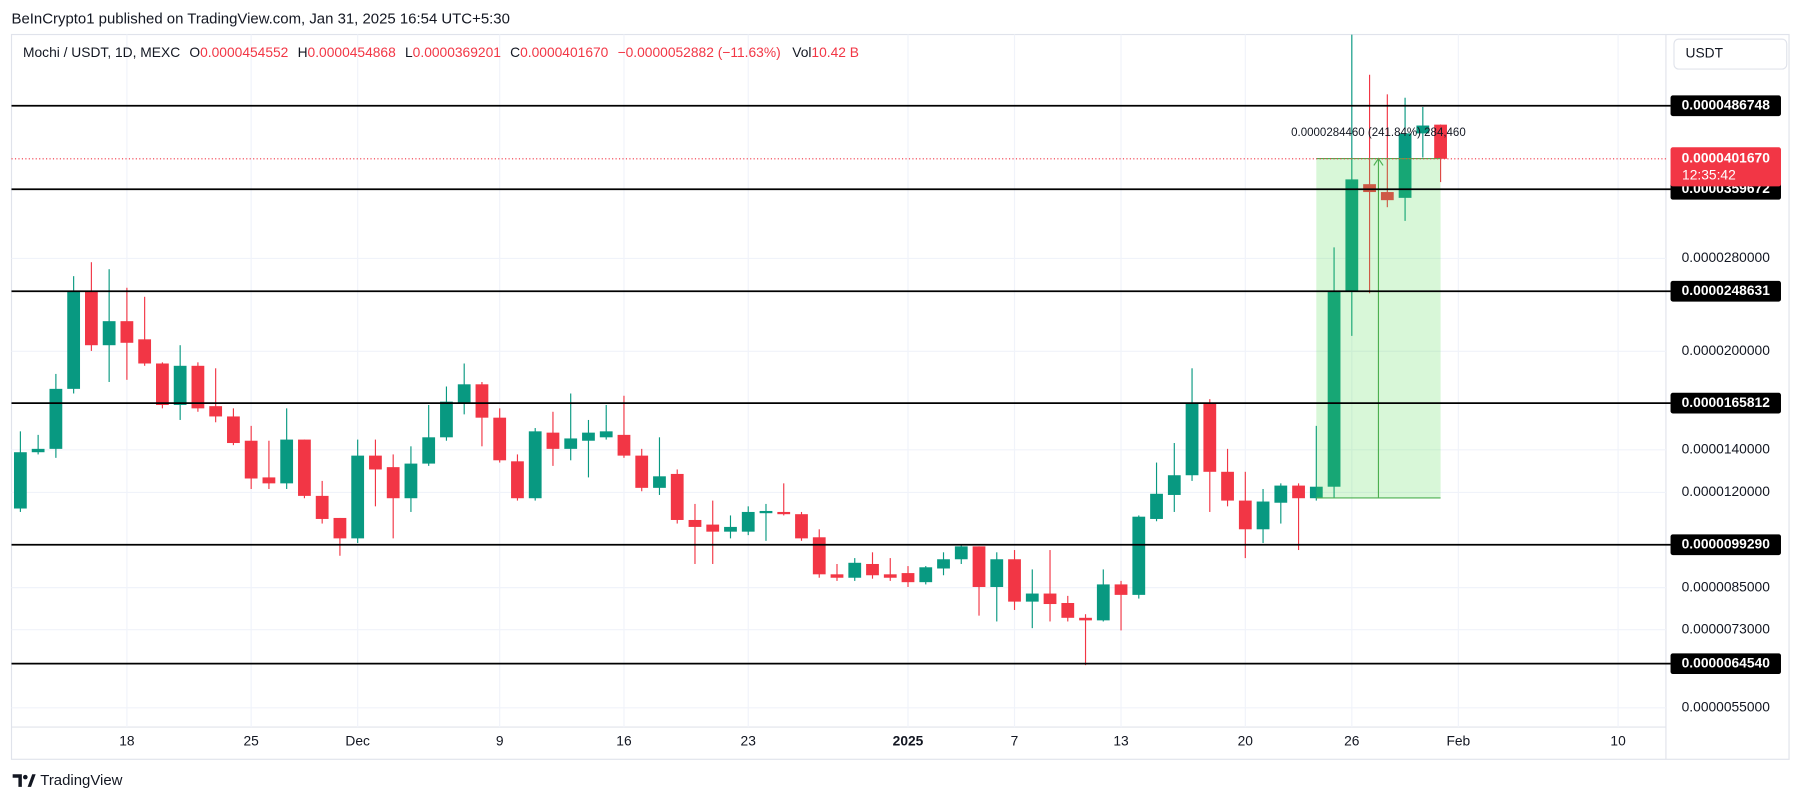  I want to click on ohlc-value: 0.0000454552, so click(244, 52).